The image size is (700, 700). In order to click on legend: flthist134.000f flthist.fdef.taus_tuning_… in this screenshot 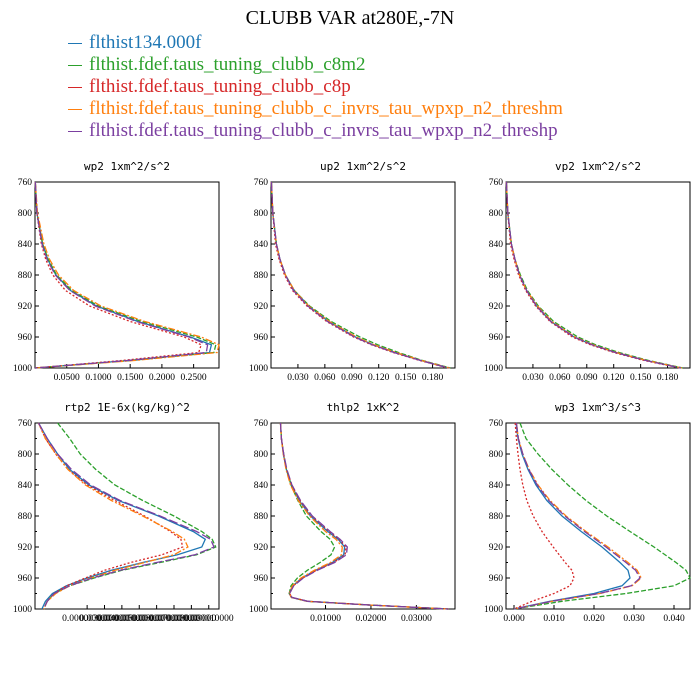, I will do `click(315, 87)`.